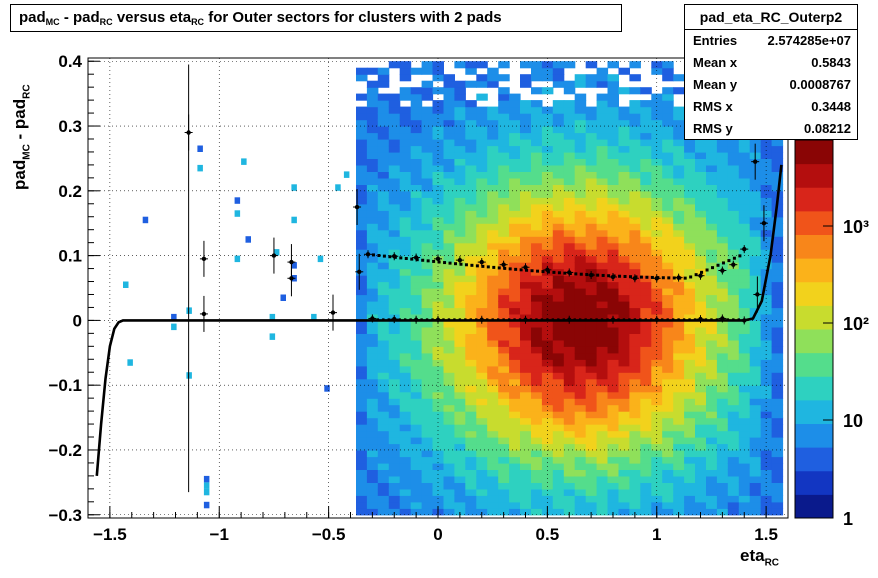  I want to click on y-tick-label: 0.1, so click(70, 256).